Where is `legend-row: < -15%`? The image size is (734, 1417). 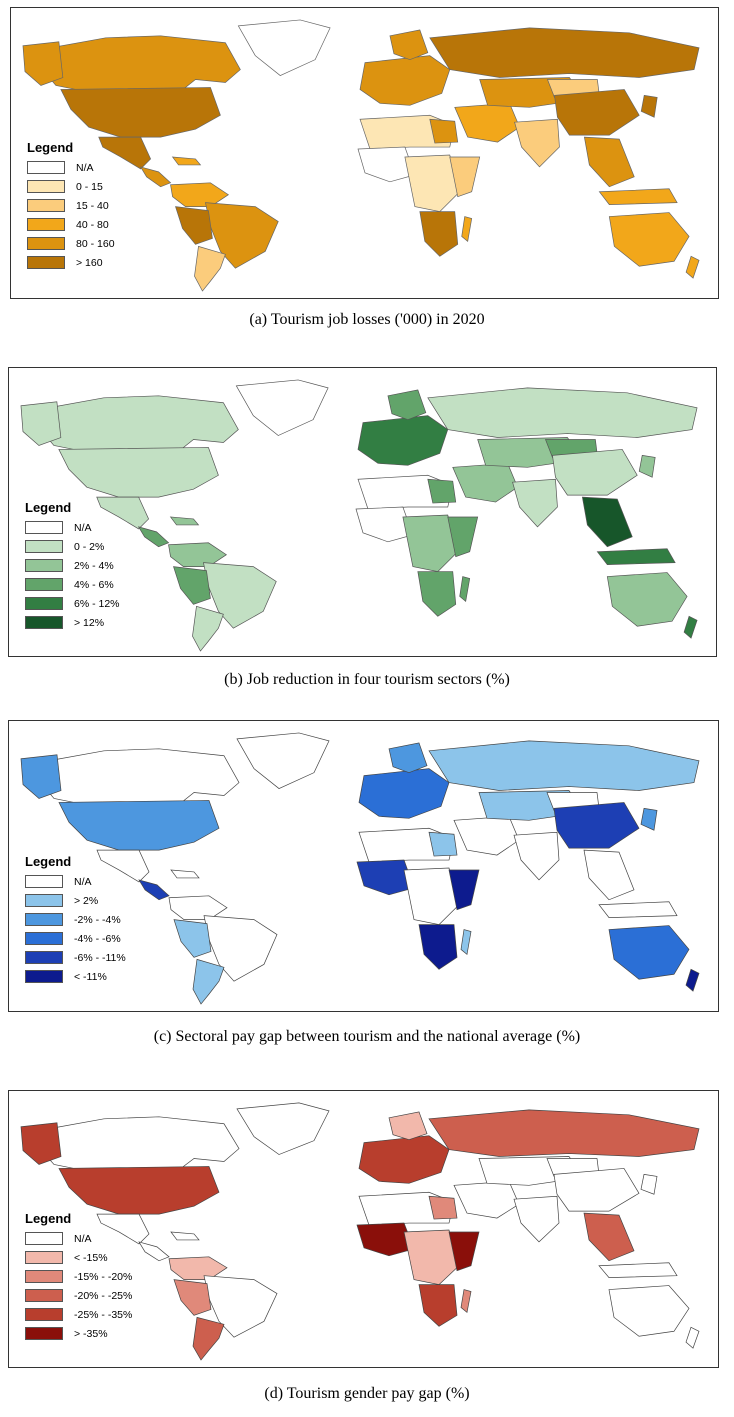 legend-row: < -15% is located at coordinates (78, 1257).